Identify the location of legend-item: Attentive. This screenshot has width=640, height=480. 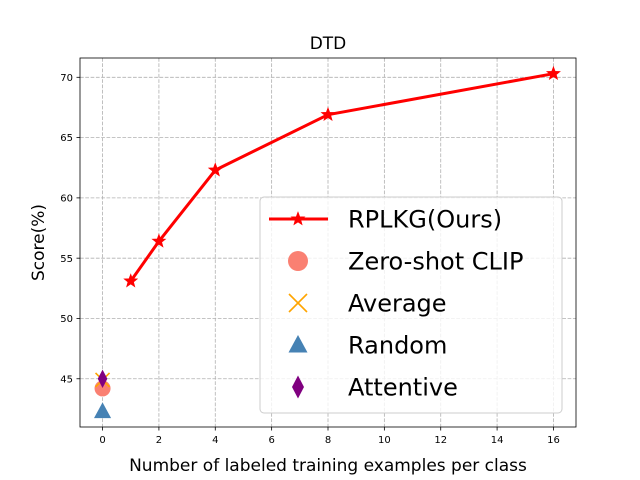
(375, 388).